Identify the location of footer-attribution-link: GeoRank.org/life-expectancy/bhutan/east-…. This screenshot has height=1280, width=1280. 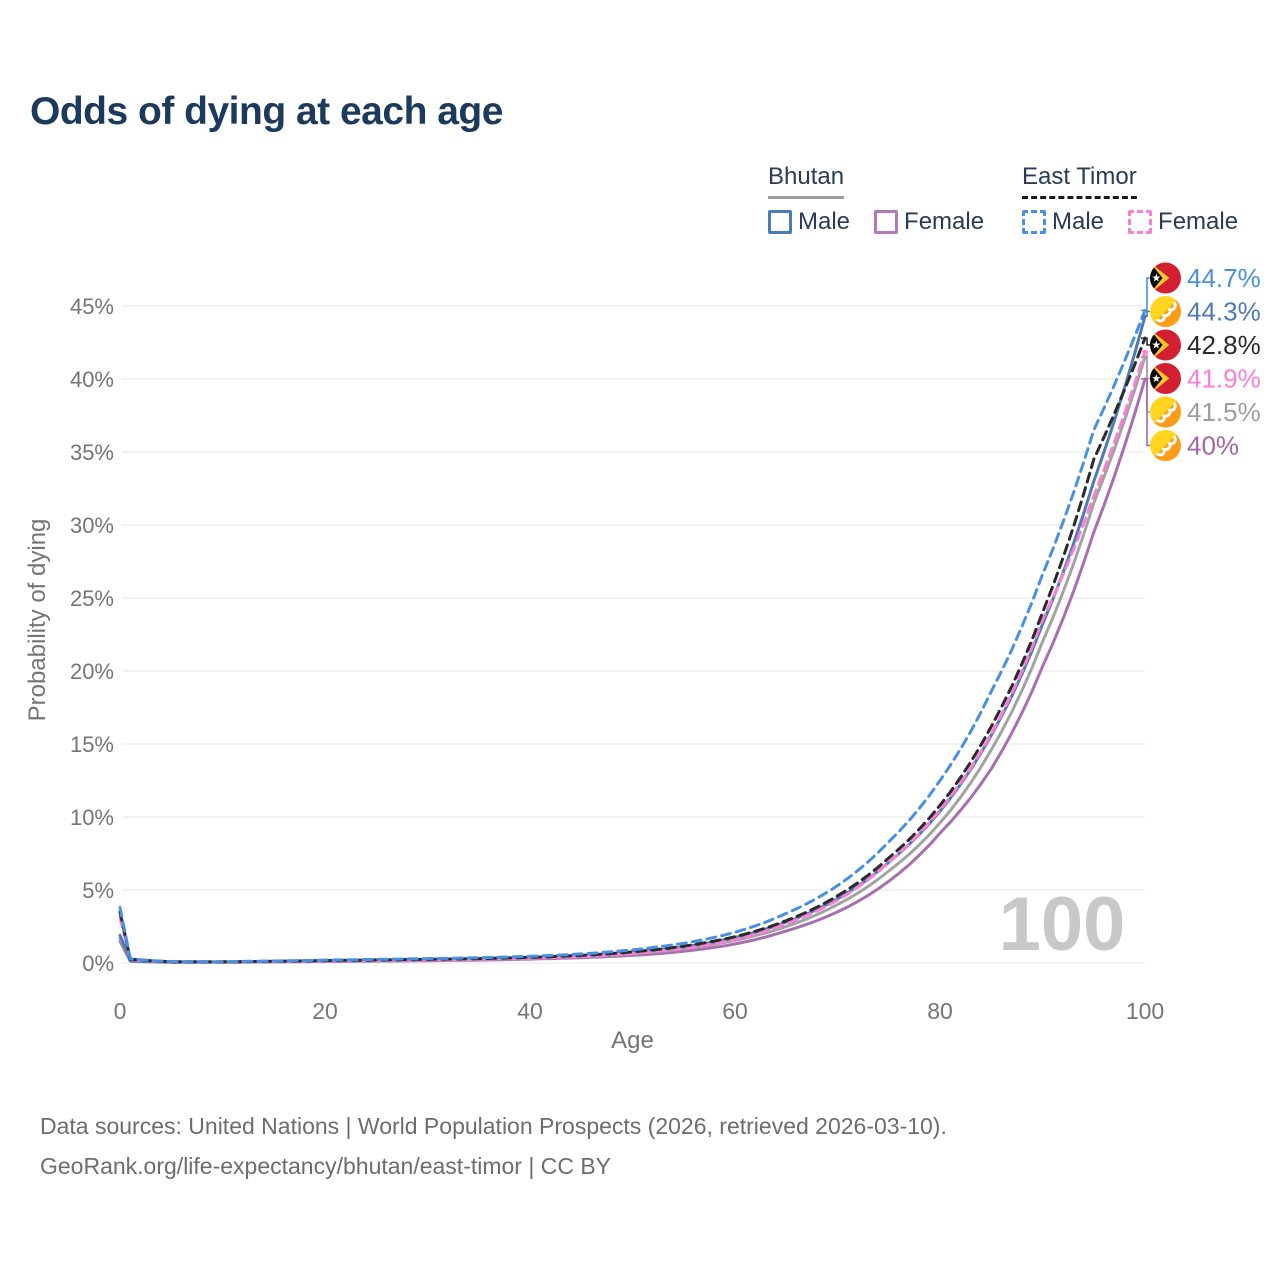
(326, 1166).